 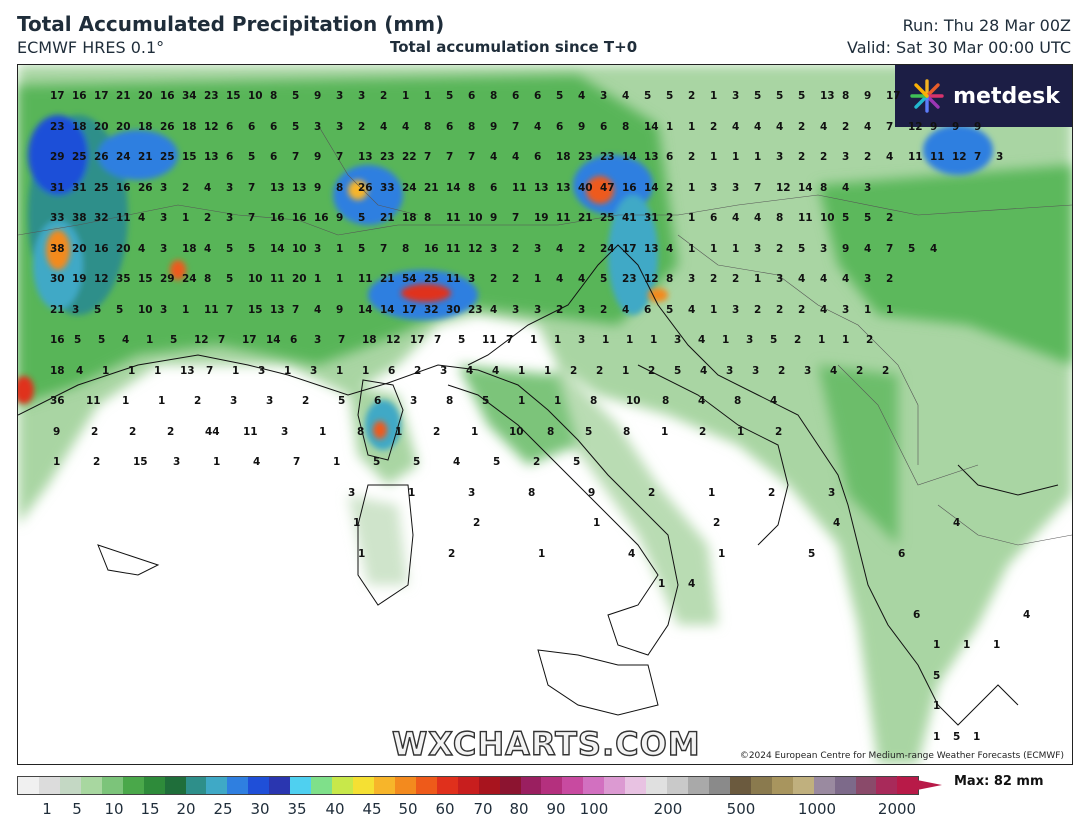 I want to click on precip-value-label: 12, so click(x=783, y=187).